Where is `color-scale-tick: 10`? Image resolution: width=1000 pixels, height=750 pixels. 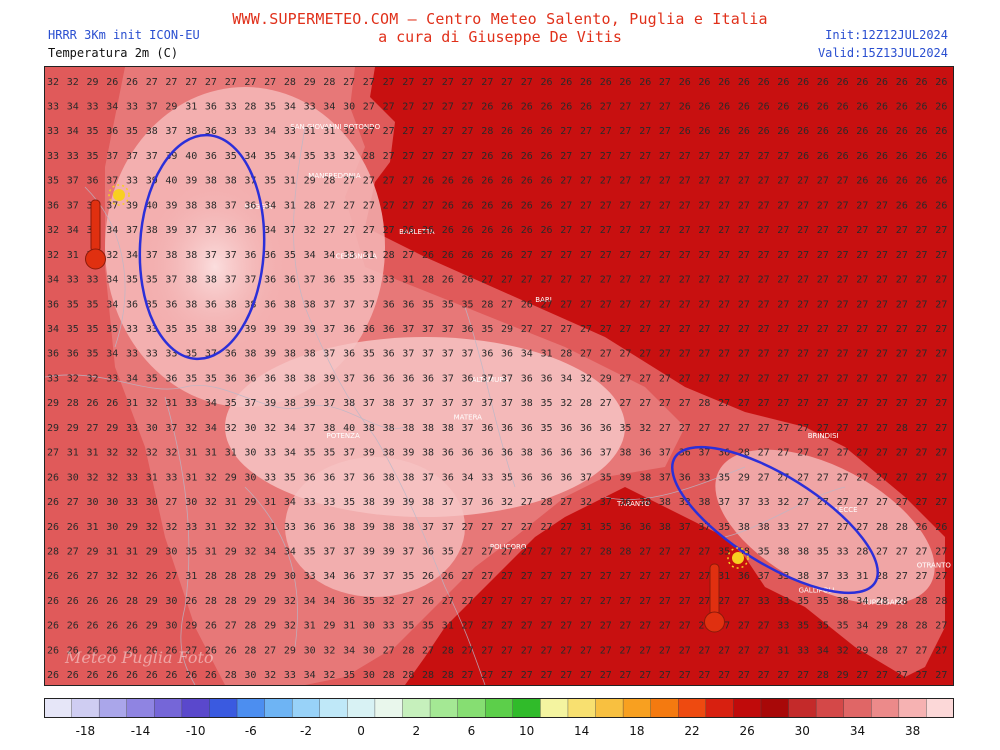 color-scale-tick: 10 is located at coordinates (526, 731).